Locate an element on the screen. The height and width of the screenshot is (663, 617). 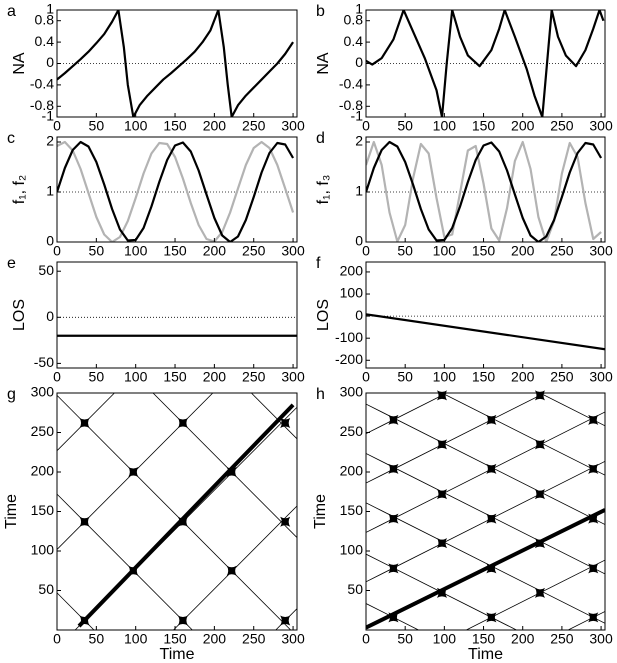
y-axis-label: f₁, f₃ is located at coordinates (323, 190).